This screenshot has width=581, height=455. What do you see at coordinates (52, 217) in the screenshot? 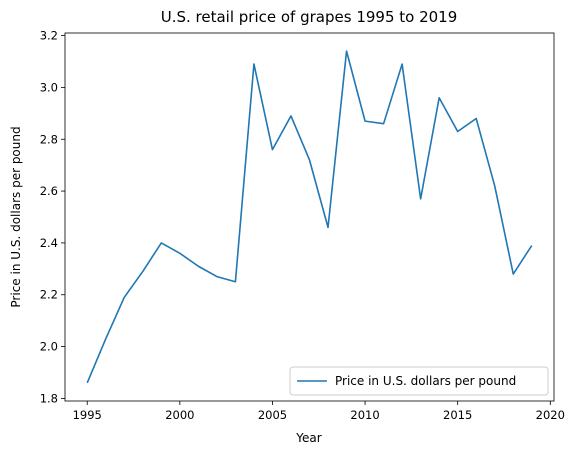
I see `y-axis-ticks: 1.8 2.0 2.2 2.4 2.6 2.8 3.0 3.2` at bounding box center [52, 217].